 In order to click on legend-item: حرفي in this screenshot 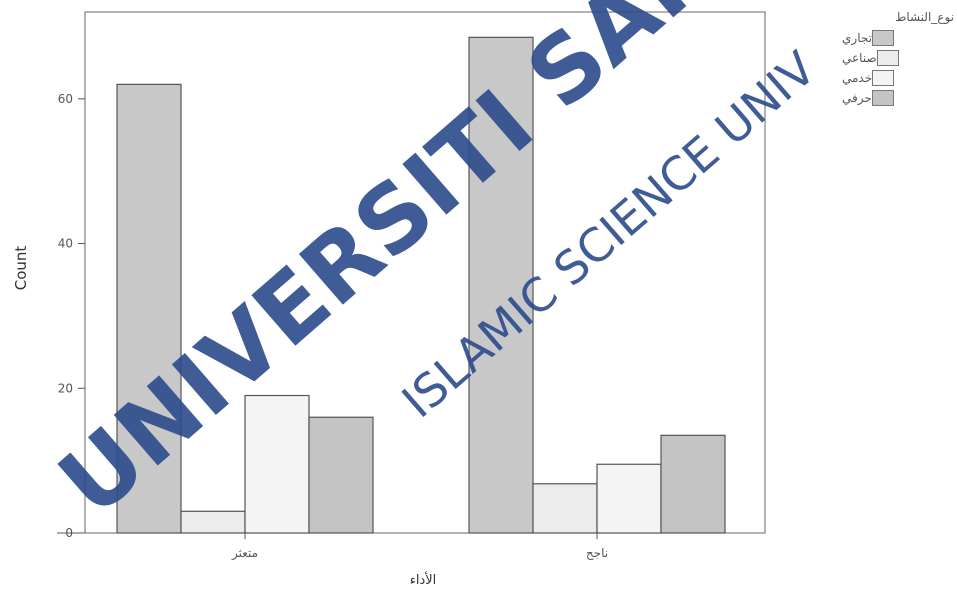, I will do `click(895, 98)`.